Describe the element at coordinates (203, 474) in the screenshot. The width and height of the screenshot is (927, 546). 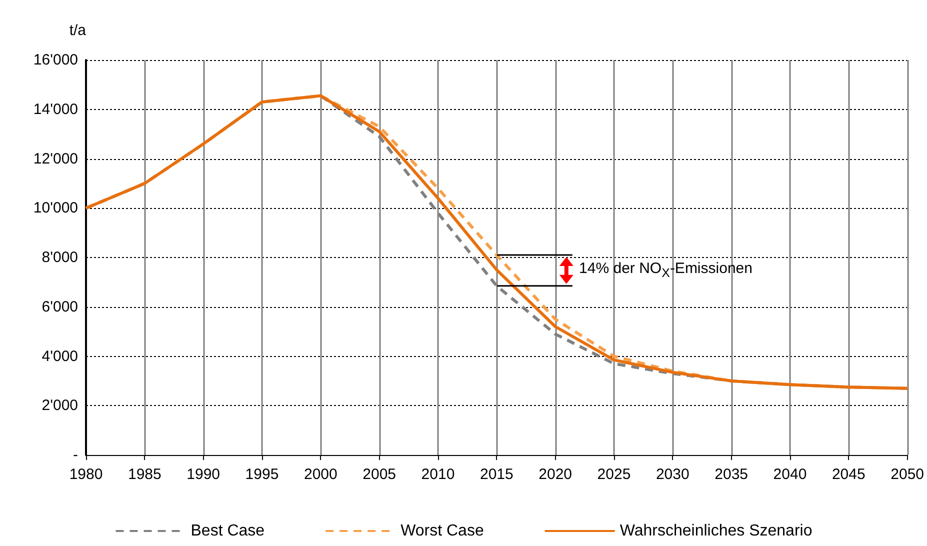
I see `x-tick-label: 1990` at that location.